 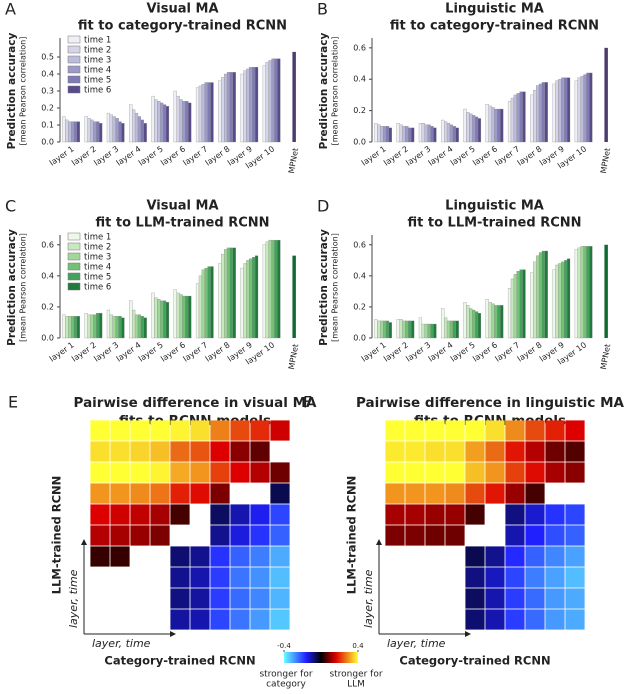 I want to click on chart-title: fit to LLM-trained RCNN, so click(x=182, y=223).